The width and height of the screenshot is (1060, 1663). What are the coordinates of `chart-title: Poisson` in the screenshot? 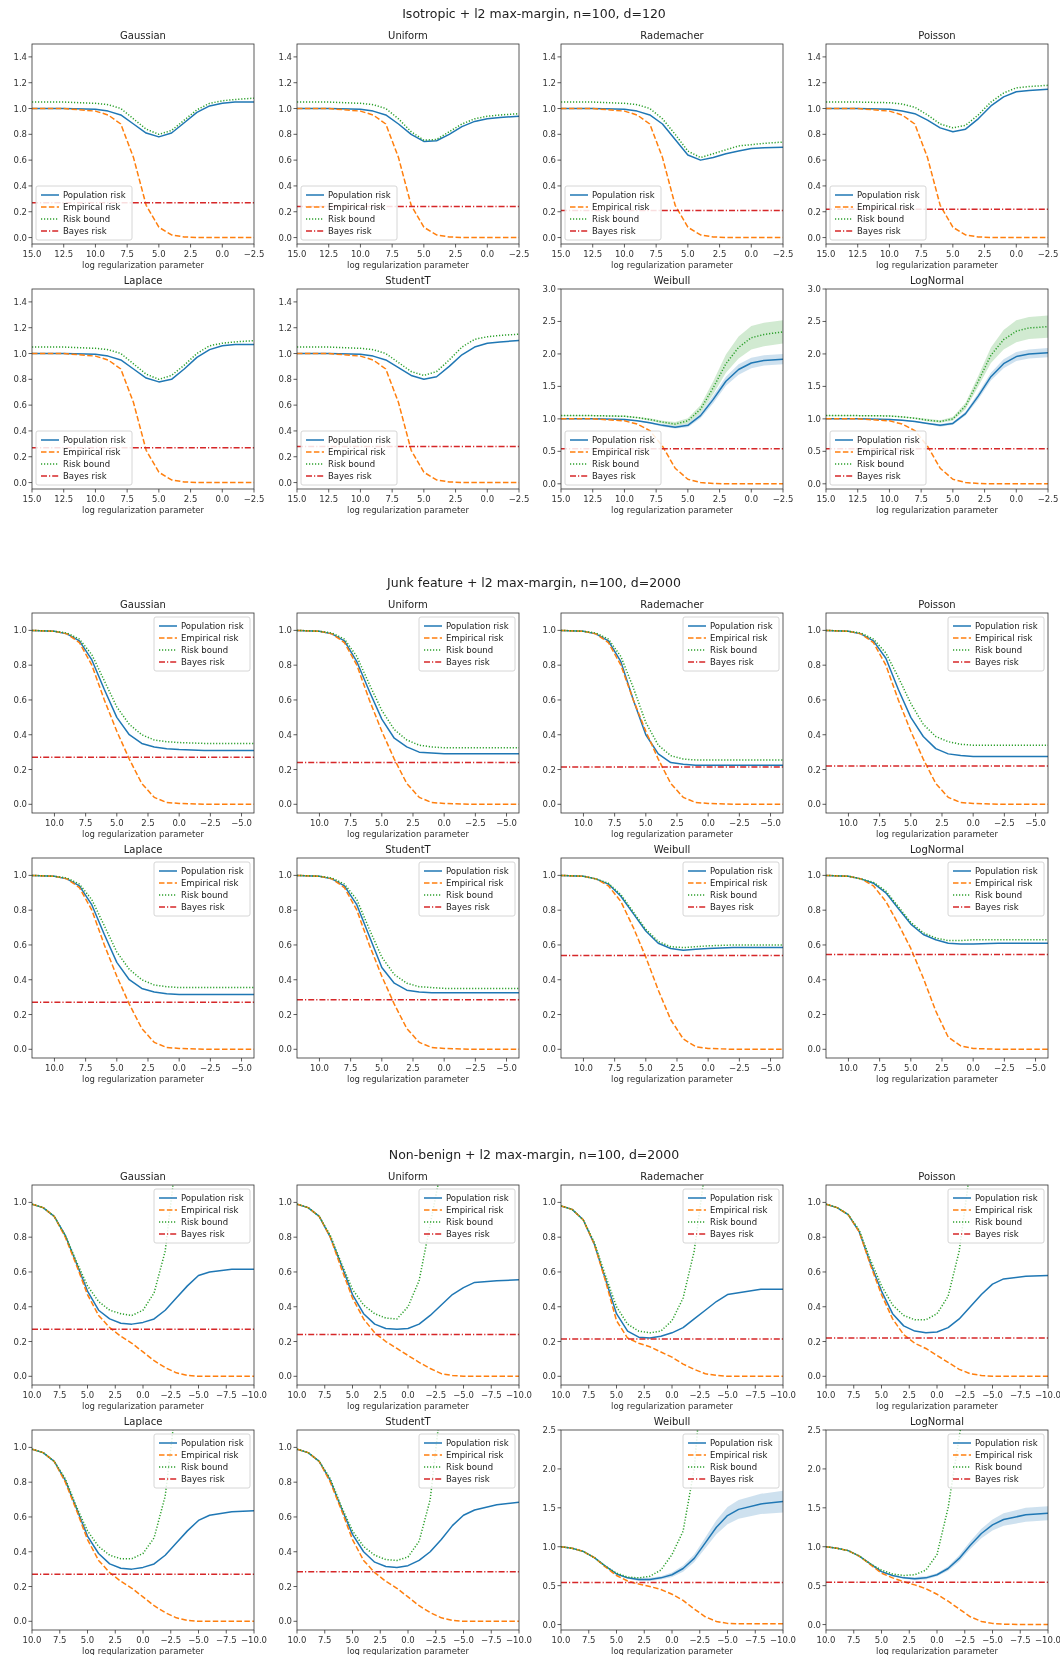 It's located at (937, 1176).